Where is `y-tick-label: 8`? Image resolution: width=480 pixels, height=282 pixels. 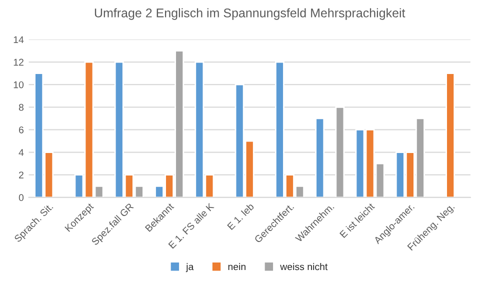
y-tick-label: 8 is located at coordinates (21, 107).